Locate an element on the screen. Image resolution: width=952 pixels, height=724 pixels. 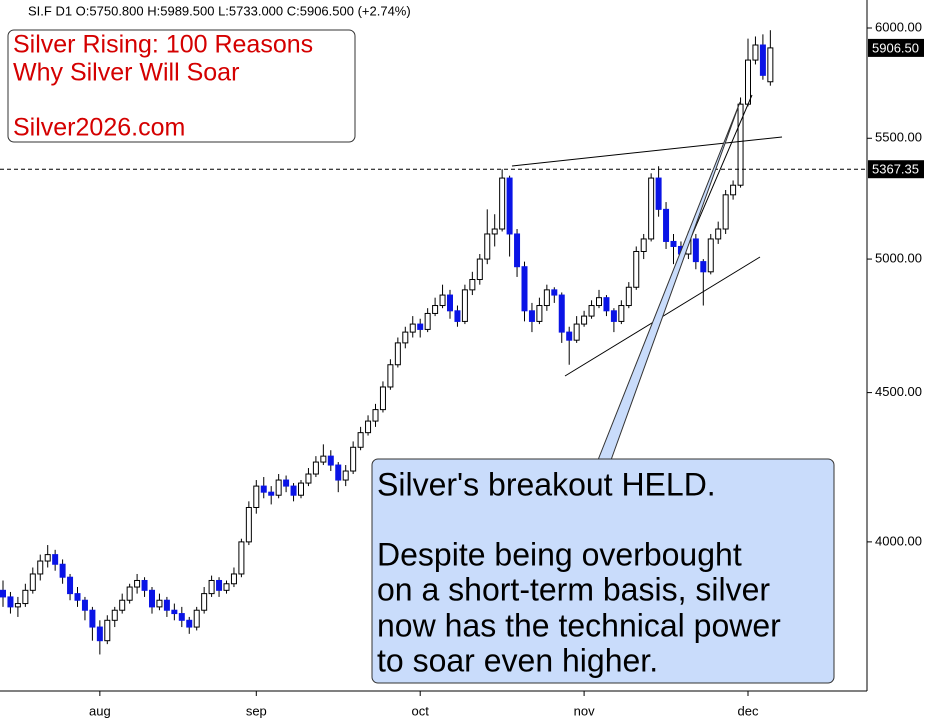
price-label: 5906.50 is located at coordinates (895, 47).